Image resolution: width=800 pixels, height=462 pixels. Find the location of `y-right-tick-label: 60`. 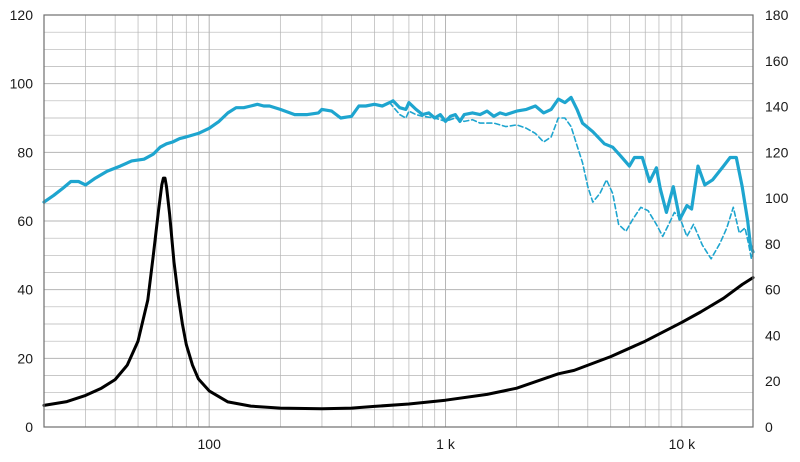

y-right-tick-label: 60 is located at coordinates (773, 290).